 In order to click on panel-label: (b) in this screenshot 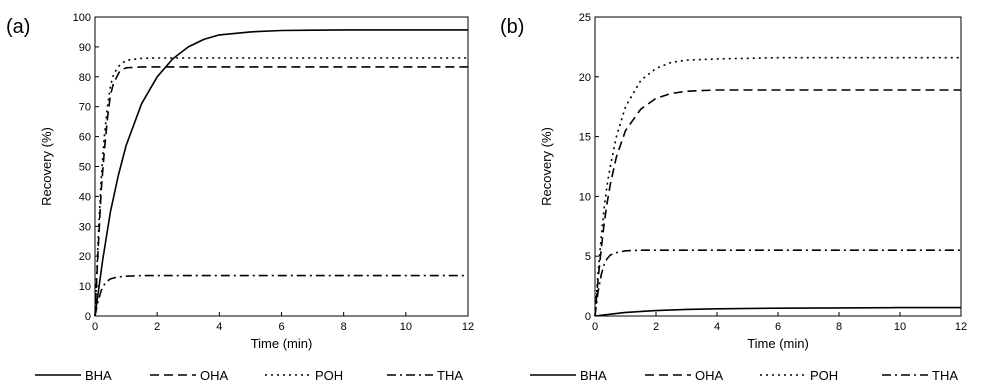, I will do `click(512, 27)`.